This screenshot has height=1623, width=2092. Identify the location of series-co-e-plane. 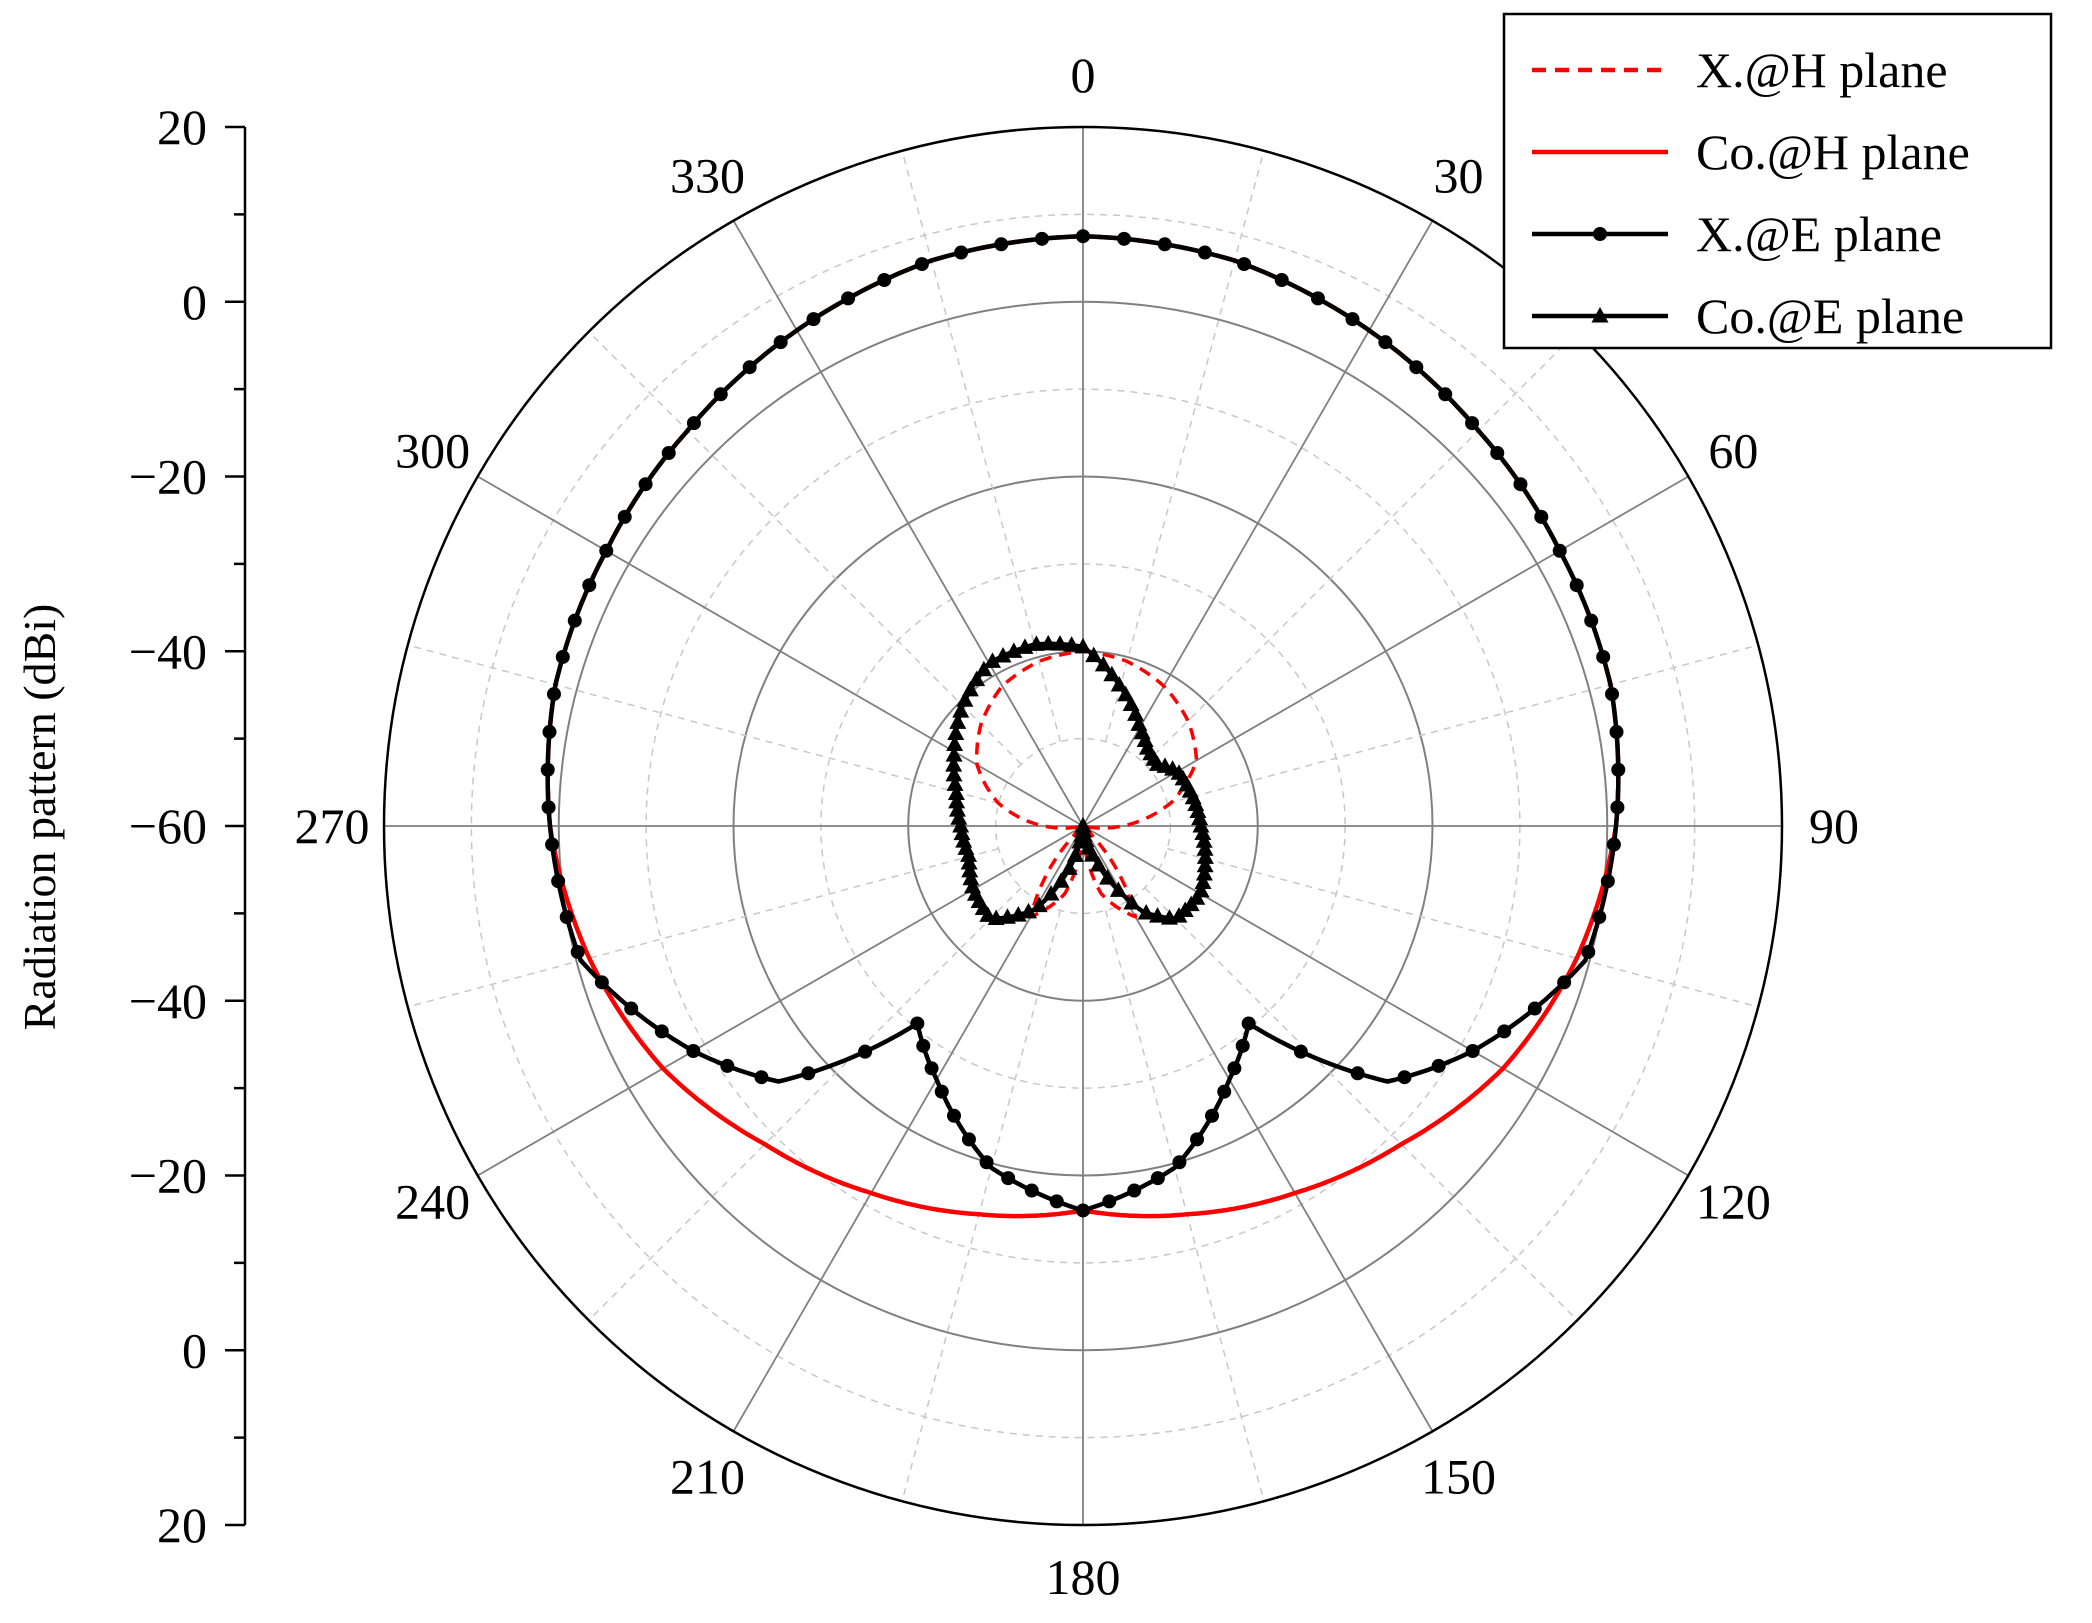
(1079, 779).